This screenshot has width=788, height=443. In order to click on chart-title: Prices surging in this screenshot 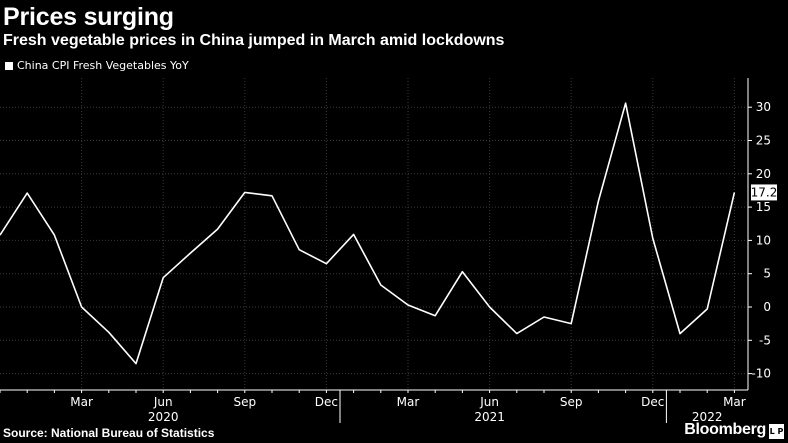, I will do `click(88, 17)`.